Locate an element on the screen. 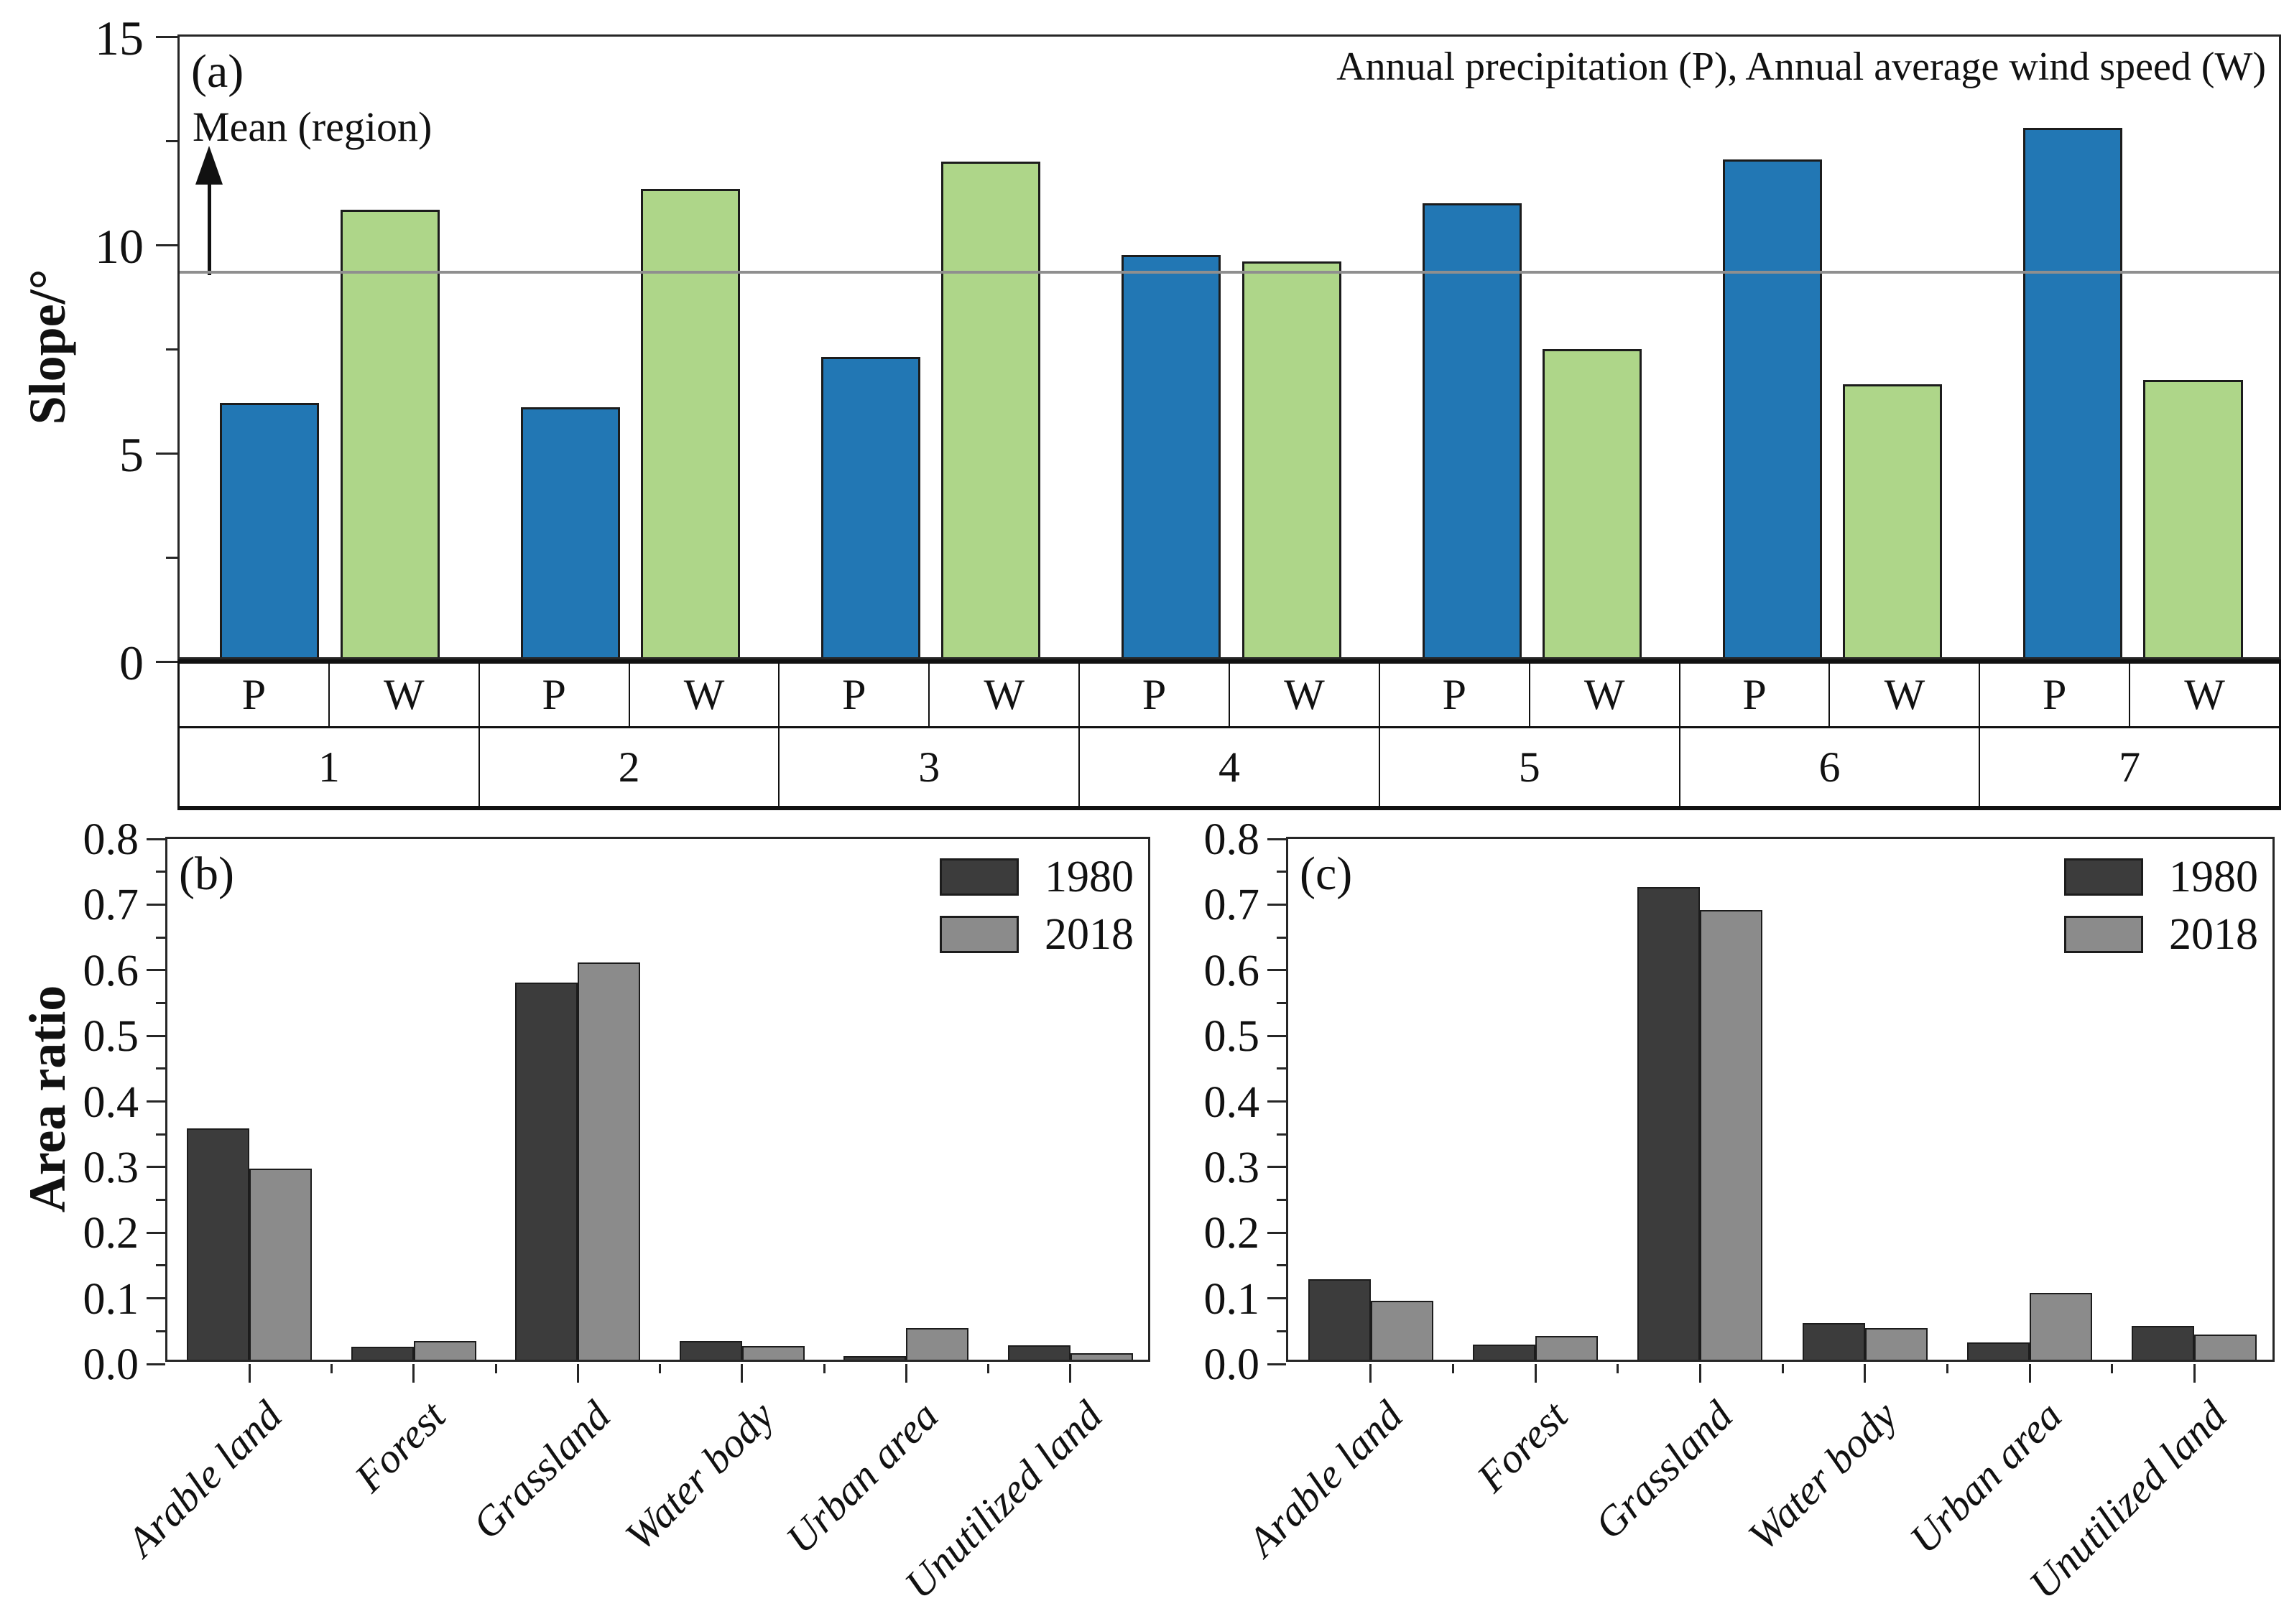 Image resolution: width=2289 pixels, height=1624 pixels. table-cell-region: 6 is located at coordinates (1830, 767).